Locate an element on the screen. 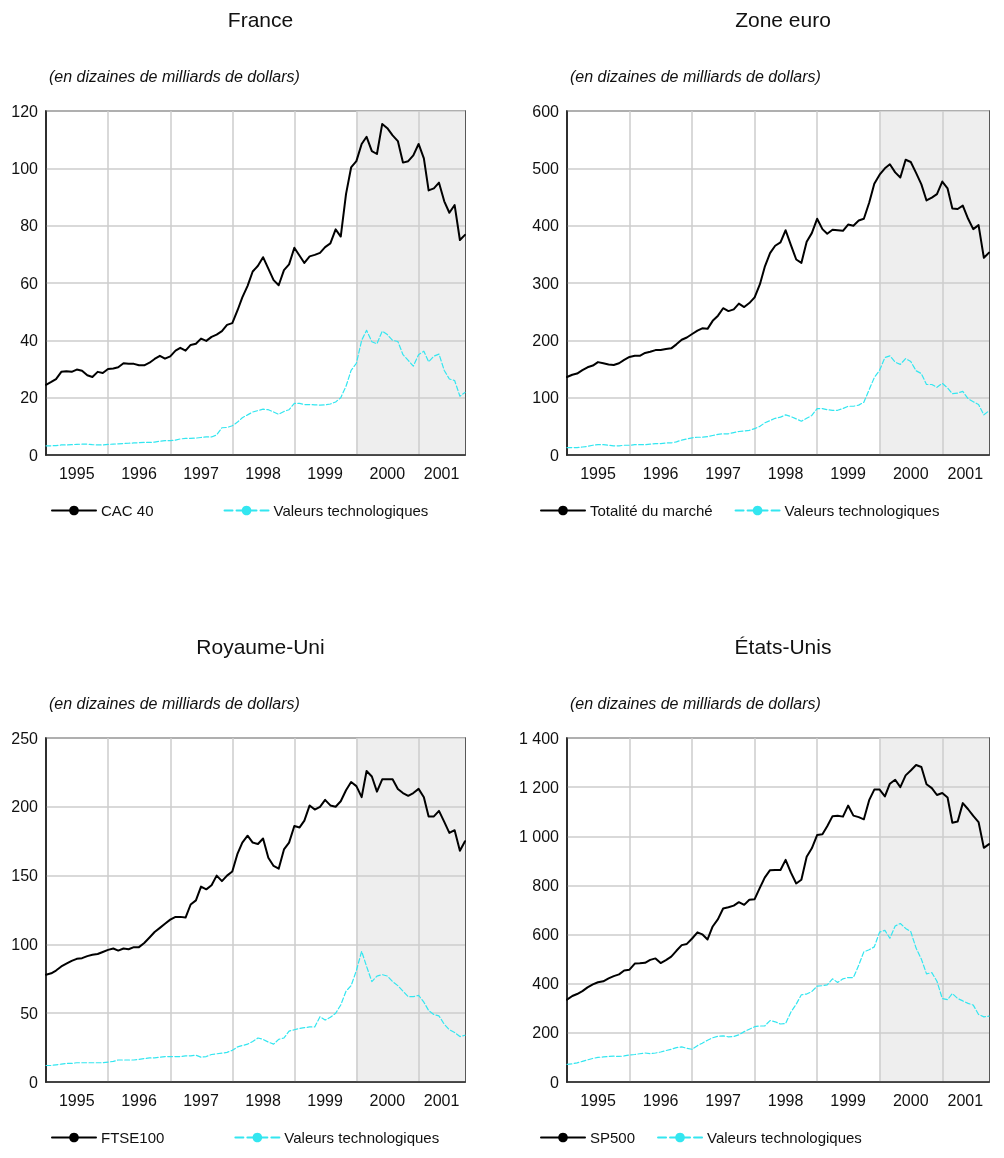 Image resolution: width=1004 pixels, height=1158 pixels. y-tick-label: 20 is located at coordinates (29, 398).